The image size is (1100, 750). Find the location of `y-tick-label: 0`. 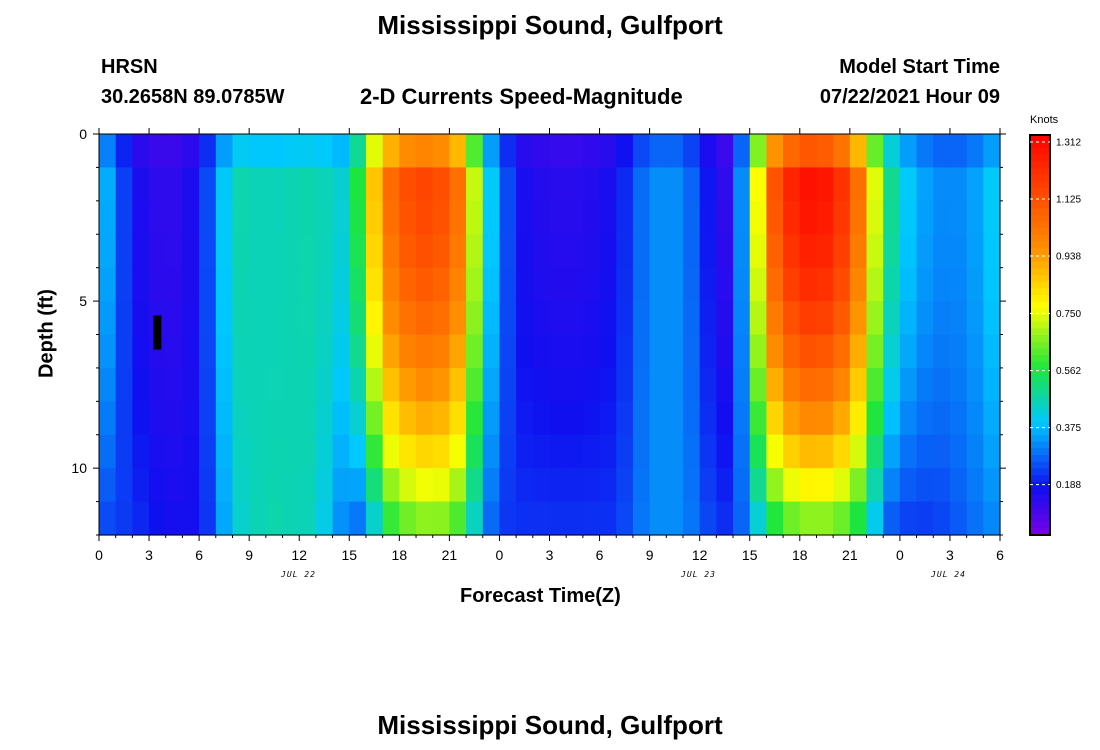

y-tick-label: 0 is located at coordinates (83, 134).